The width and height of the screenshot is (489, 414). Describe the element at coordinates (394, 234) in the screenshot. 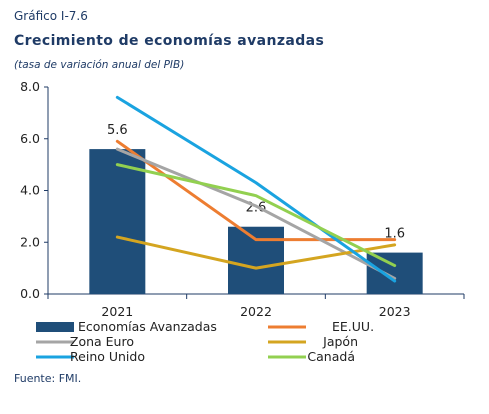

I see `bar-value-label: 1.6` at that location.